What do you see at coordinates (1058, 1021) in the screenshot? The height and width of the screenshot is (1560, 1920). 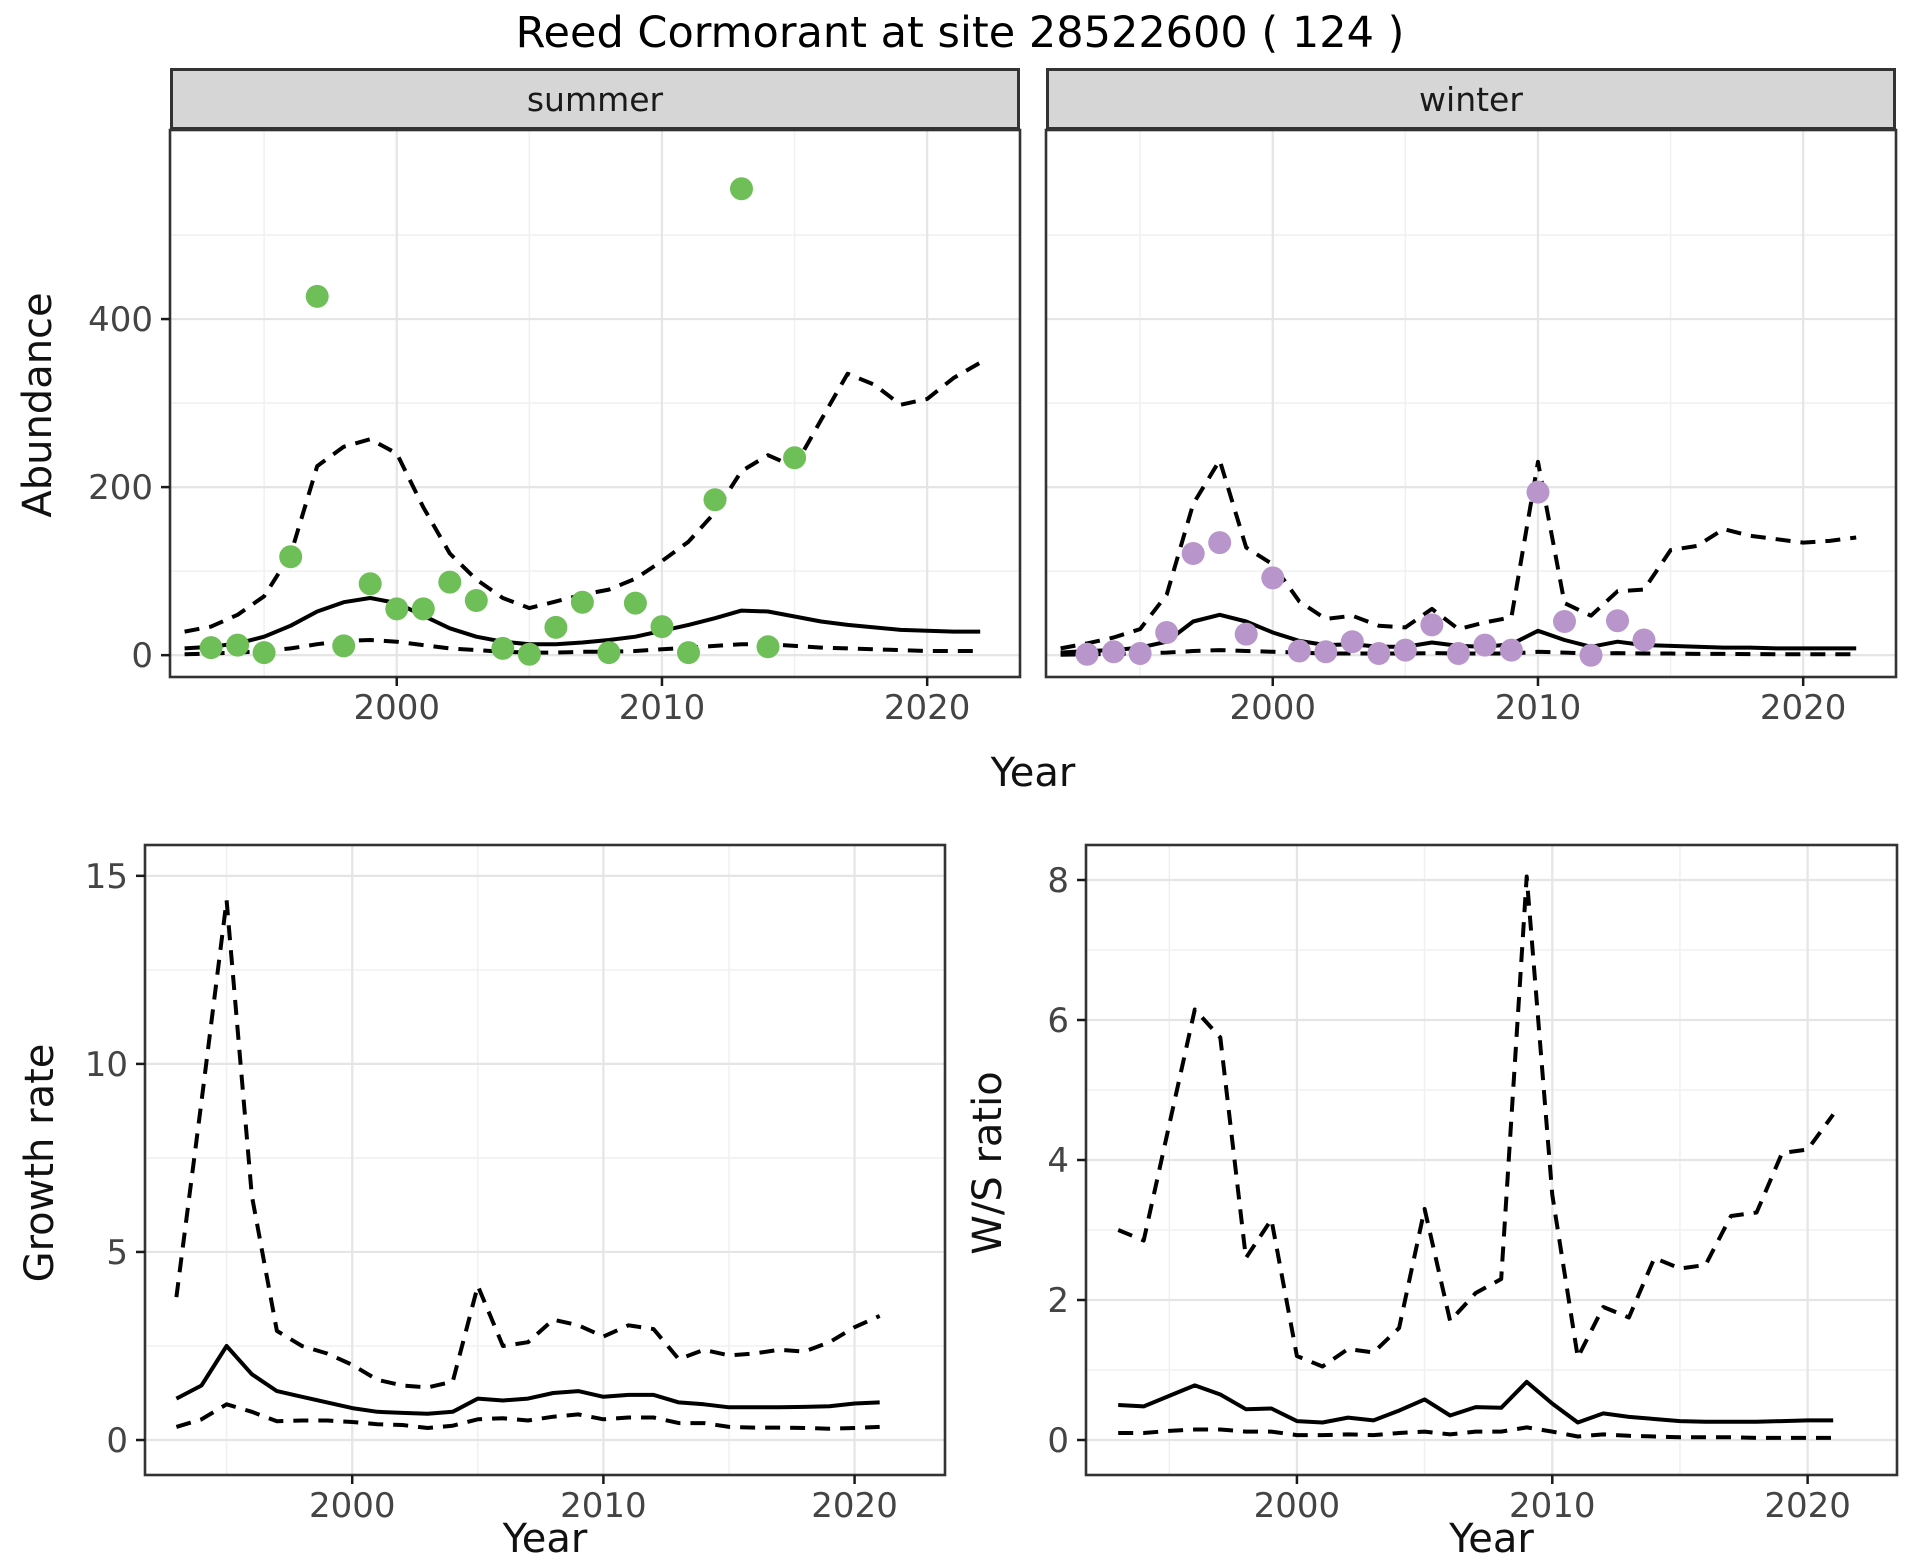 I see `y-tick-label: 6` at bounding box center [1058, 1021].